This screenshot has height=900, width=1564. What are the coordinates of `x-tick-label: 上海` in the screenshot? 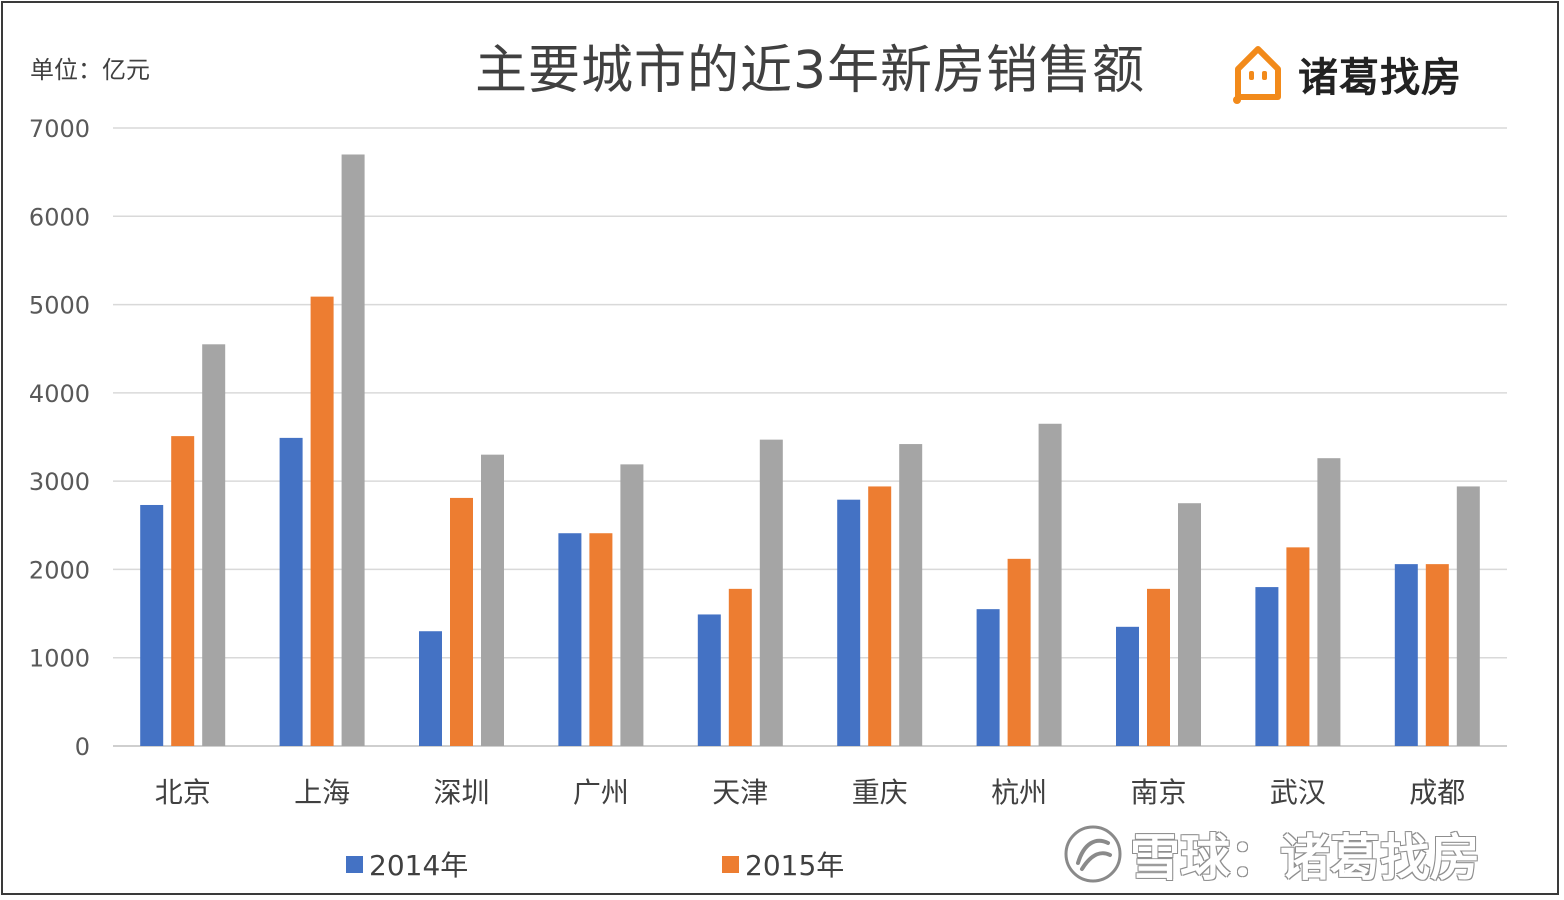 It's located at (322, 792).